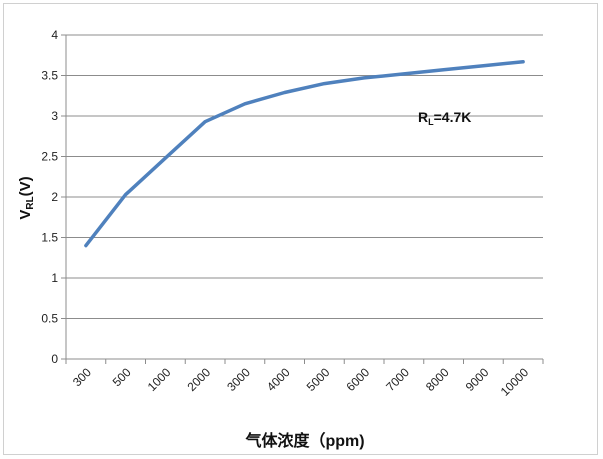 The width and height of the screenshot is (603, 459). What do you see at coordinates (304, 440) in the screenshot?
I see `x-axis-title: 气体浓度（ppm)` at bounding box center [304, 440].